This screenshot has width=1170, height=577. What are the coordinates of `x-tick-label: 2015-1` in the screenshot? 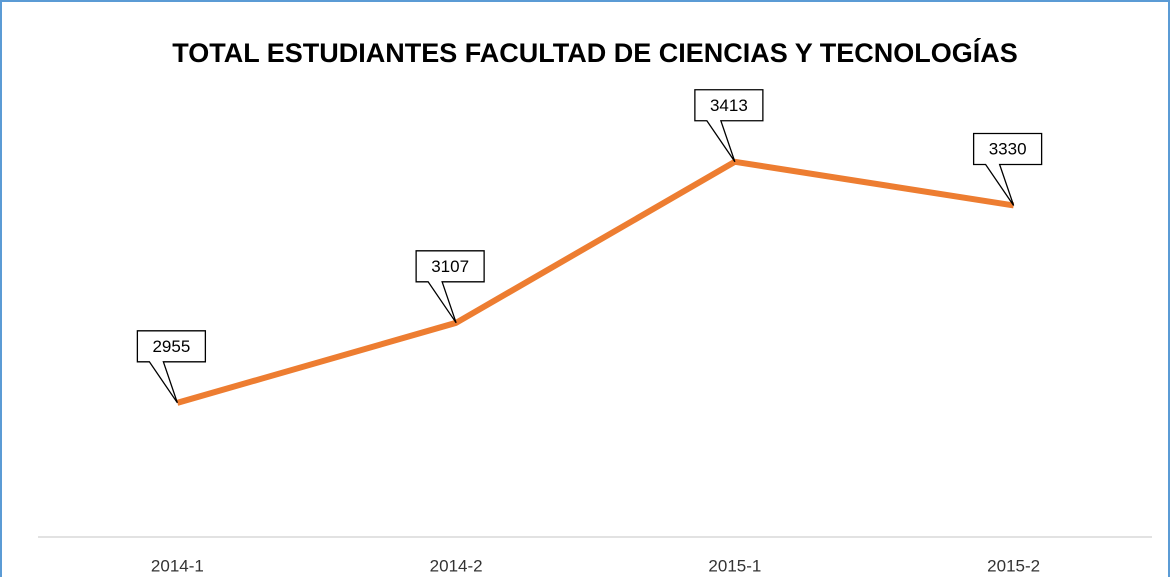 It's located at (734, 565).